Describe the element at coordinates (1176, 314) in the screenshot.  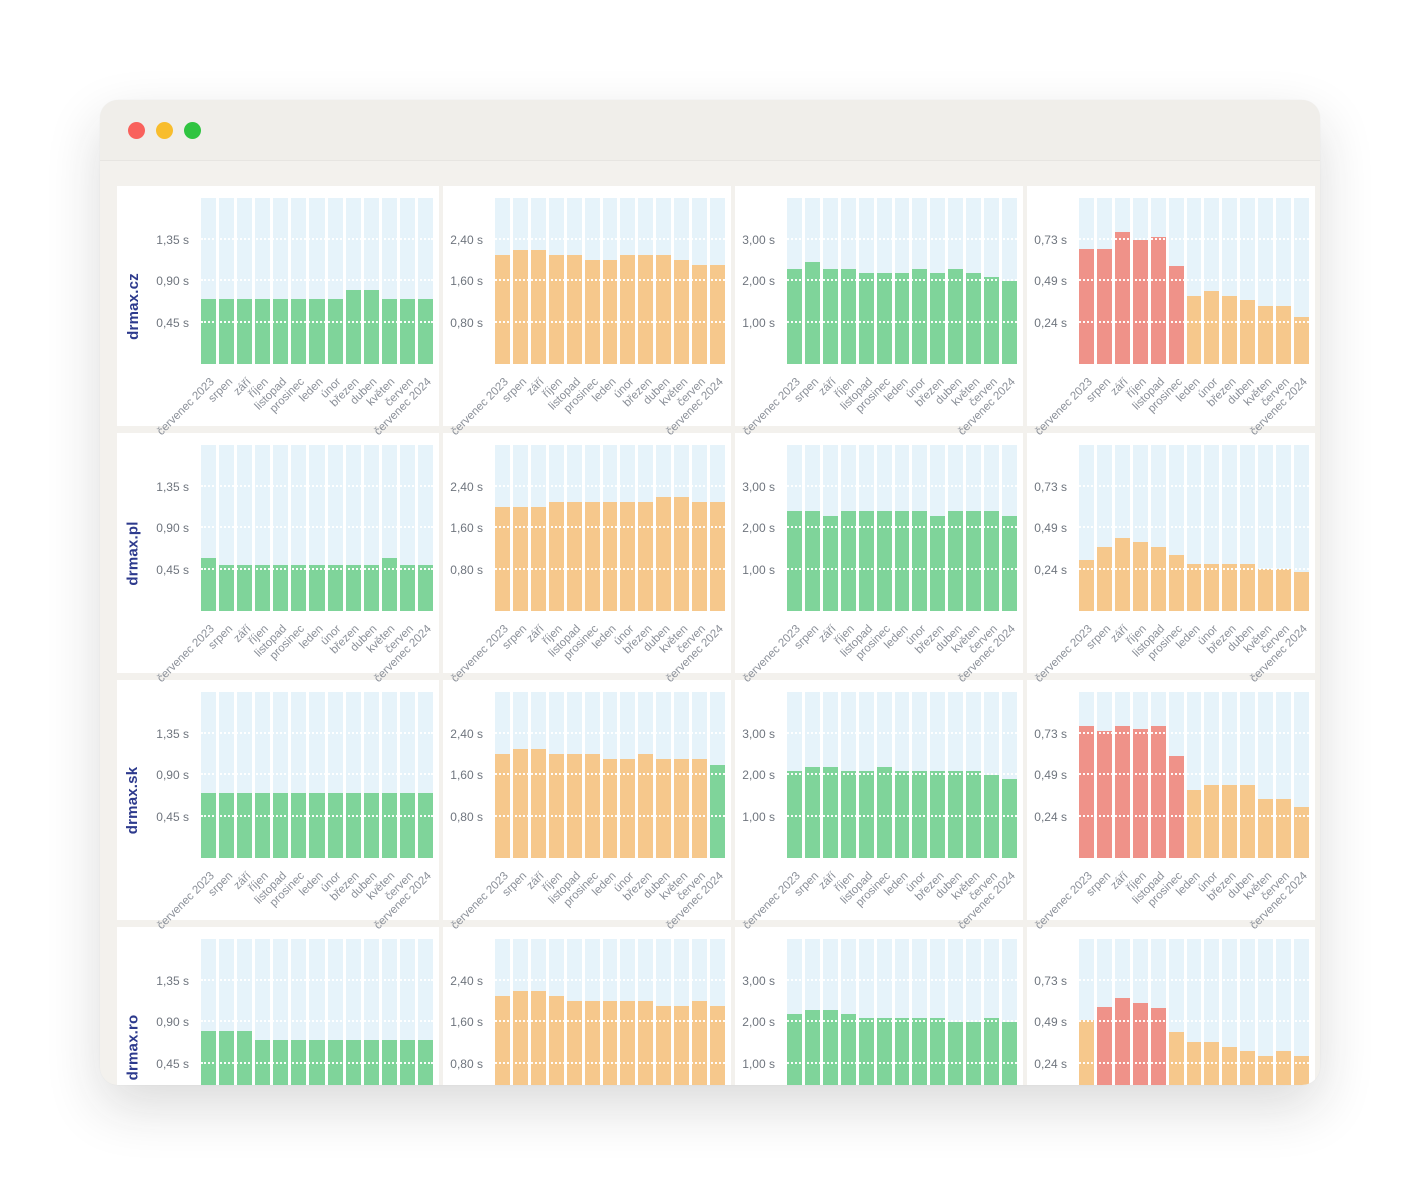
I see `bar-poor` at that location.